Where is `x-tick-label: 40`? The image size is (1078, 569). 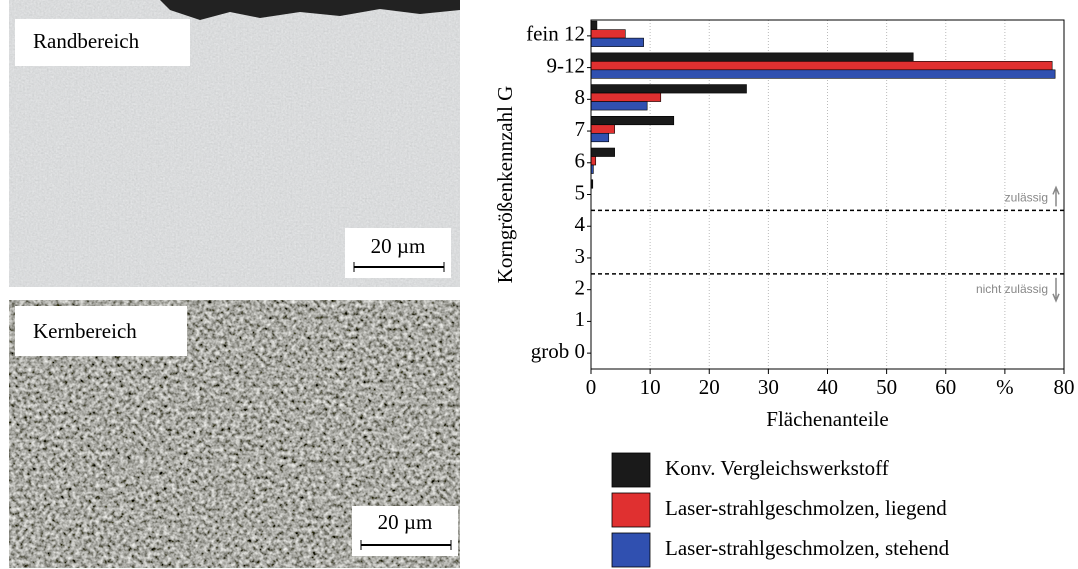
x-tick-label: 40 is located at coordinates (827, 387).